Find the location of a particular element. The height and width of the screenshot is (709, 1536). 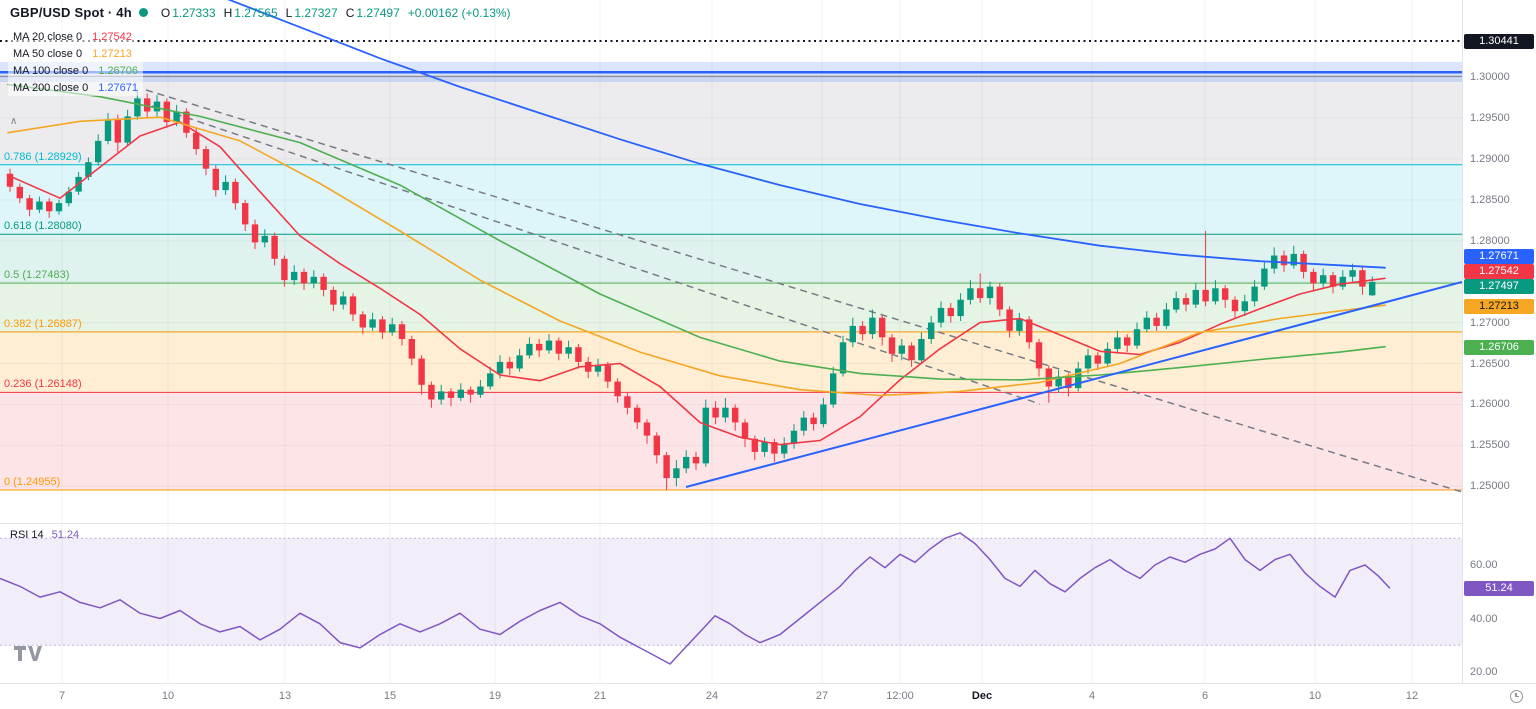

ma-legend-row: MA 50 close 0 1.27213 is located at coordinates (72, 53).